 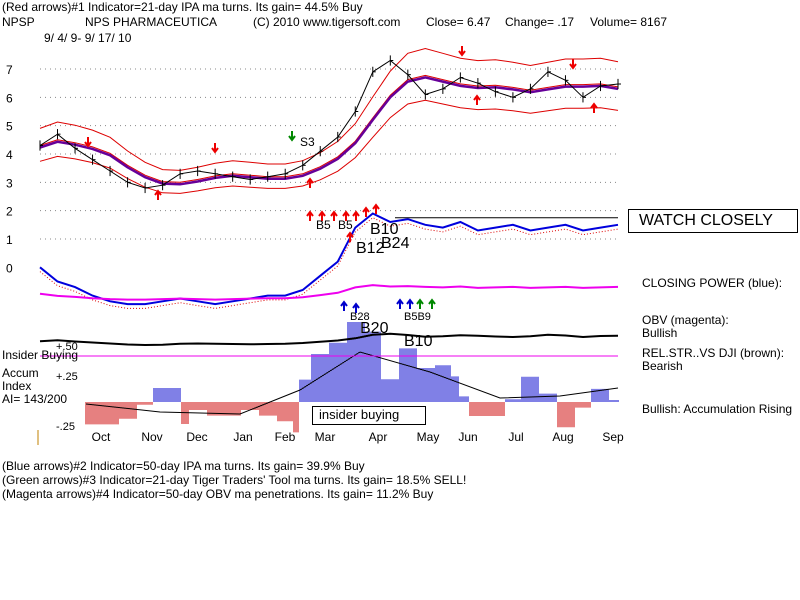 I want to click on x-tick-label: Aug, so click(x=562, y=437).